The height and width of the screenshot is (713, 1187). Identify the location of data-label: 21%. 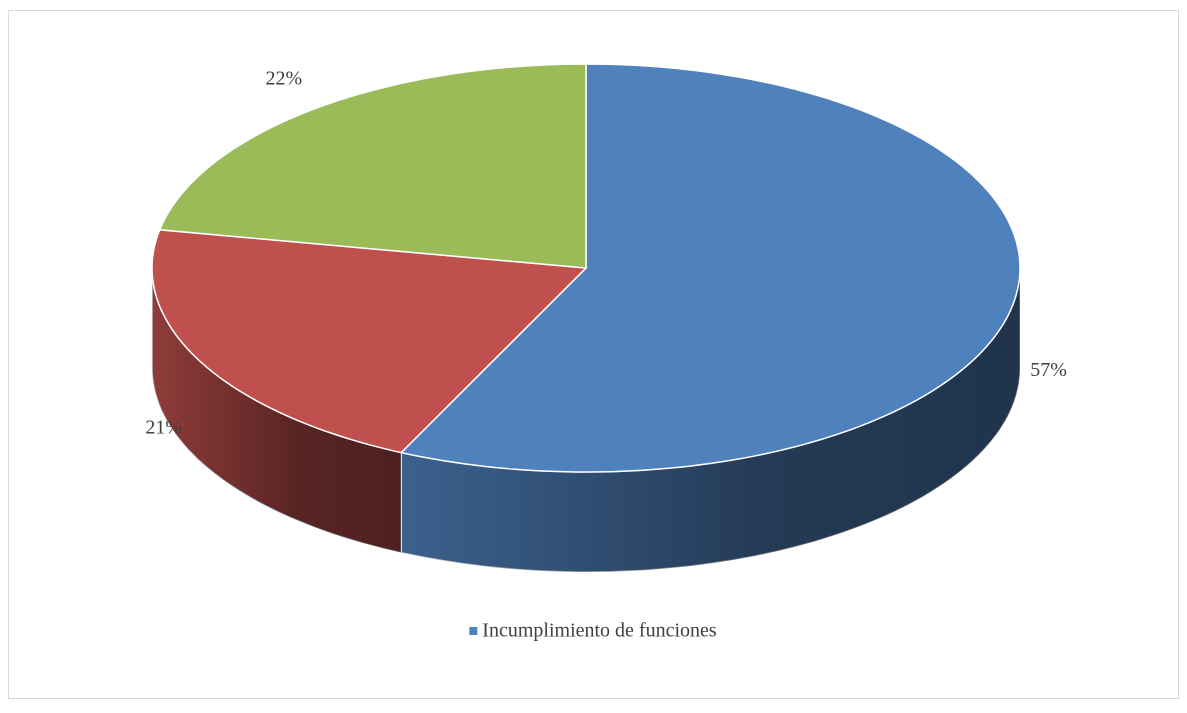
(163, 427).